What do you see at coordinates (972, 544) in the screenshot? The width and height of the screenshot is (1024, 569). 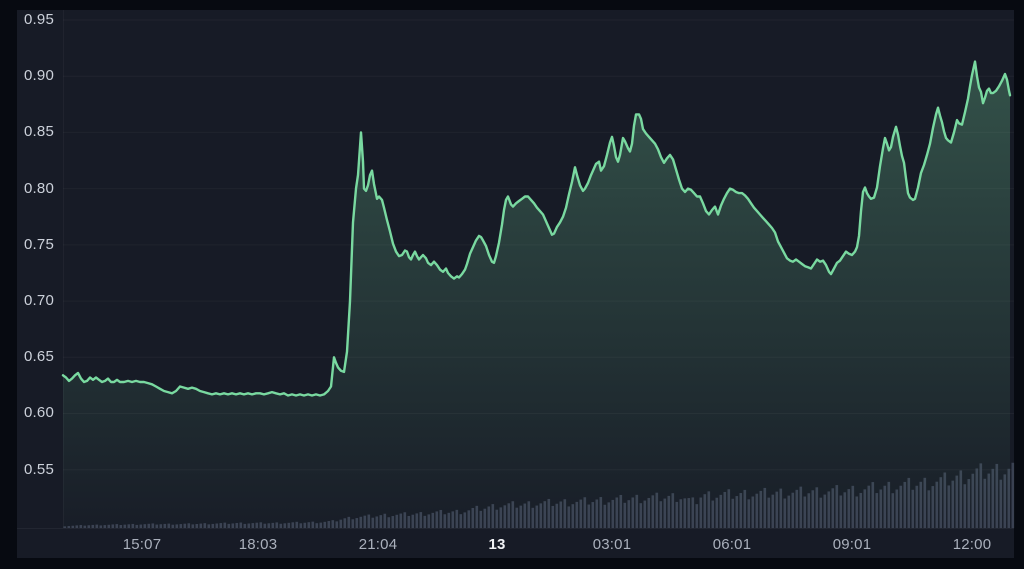 I see `time-axis-label: 12:00` at bounding box center [972, 544].